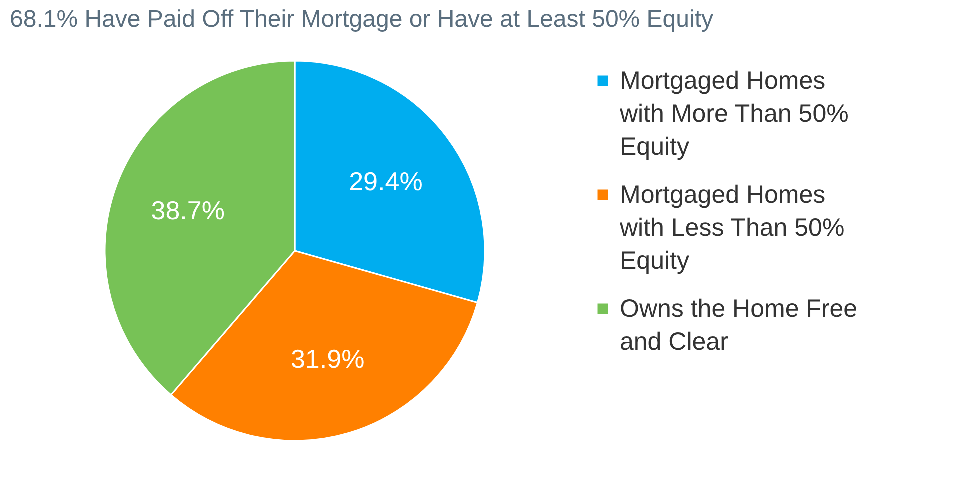  What do you see at coordinates (188, 210) in the screenshot?
I see `data-label: 38.7%` at bounding box center [188, 210].